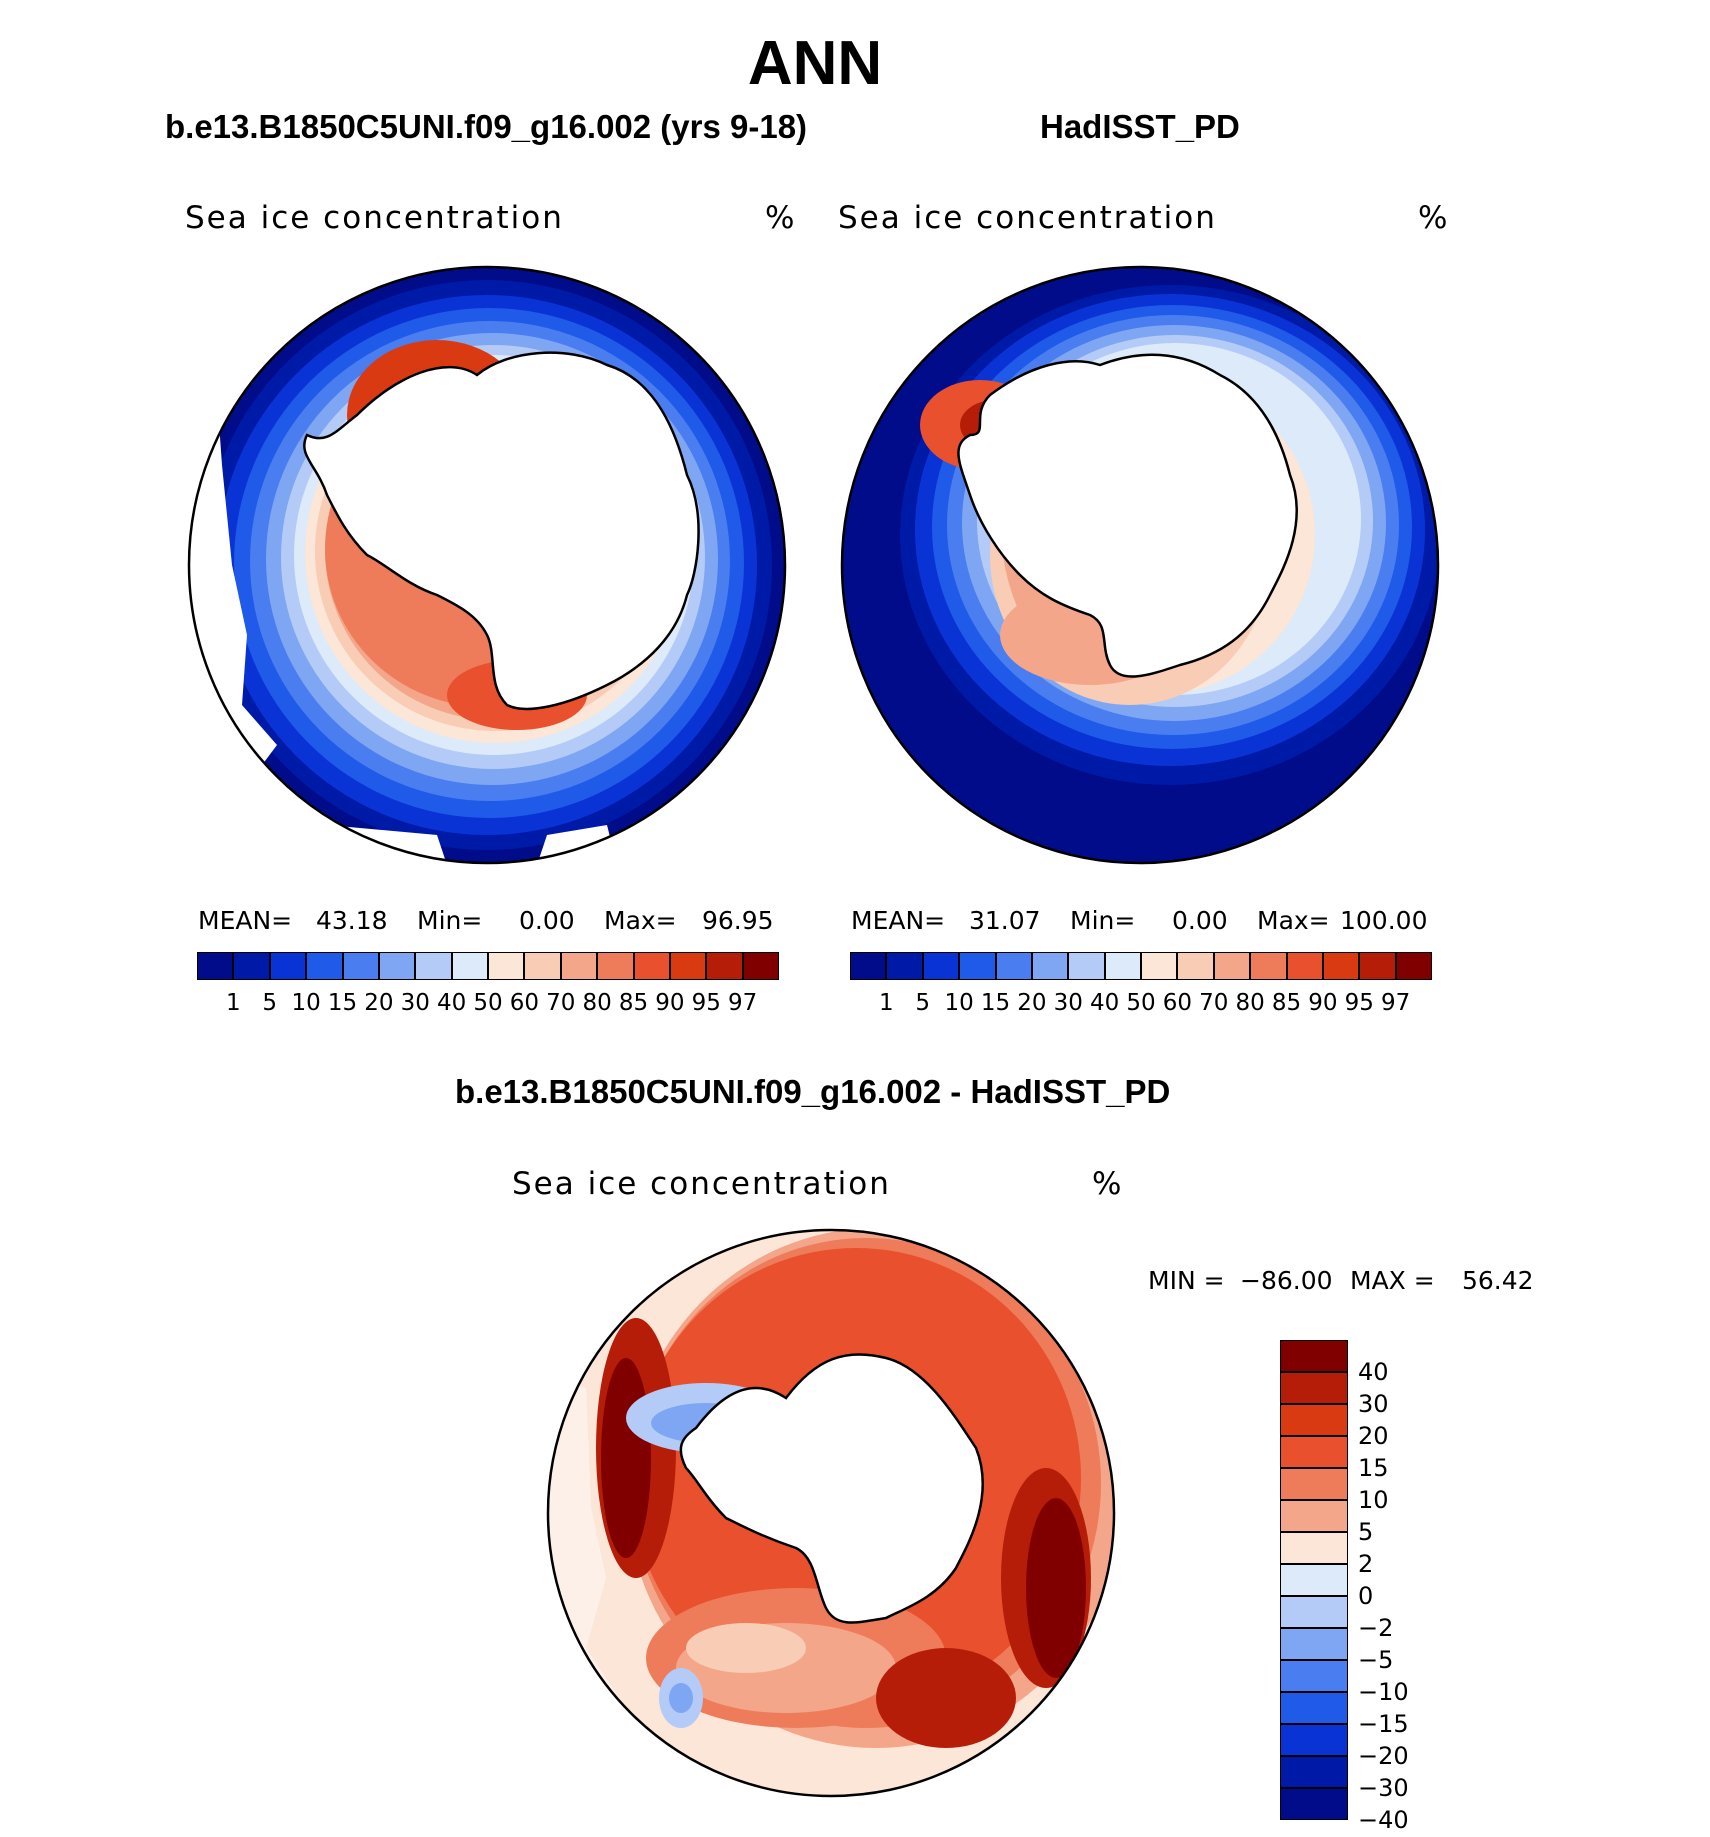 The height and width of the screenshot is (1837, 1710). Describe the element at coordinates (1376, 1660) in the screenshot. I see `colorbar-tick-label: −5` at that location.